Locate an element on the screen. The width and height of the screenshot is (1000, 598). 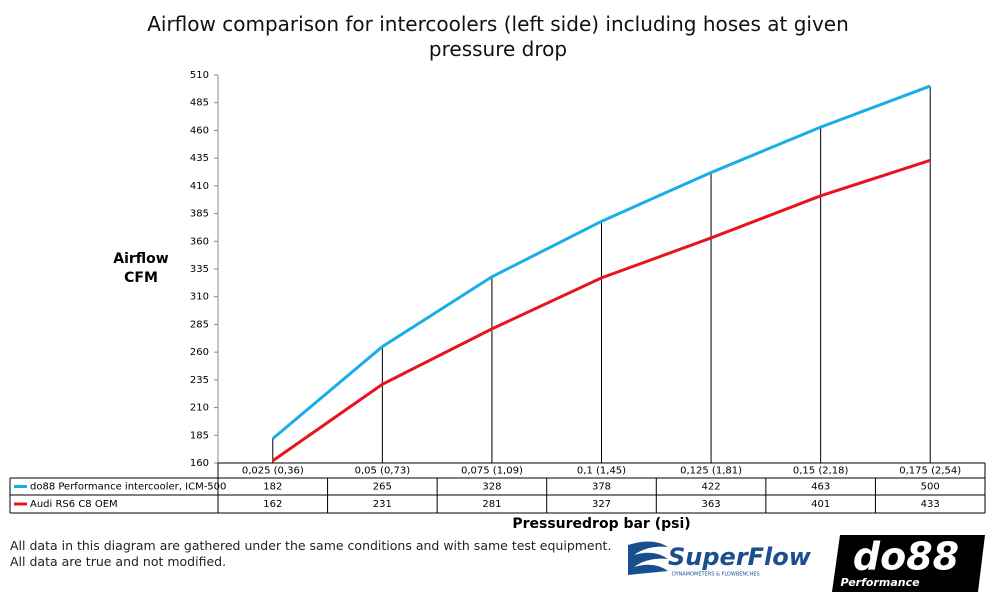
y-tick-label: 335 is located at coordinates (199, 269).